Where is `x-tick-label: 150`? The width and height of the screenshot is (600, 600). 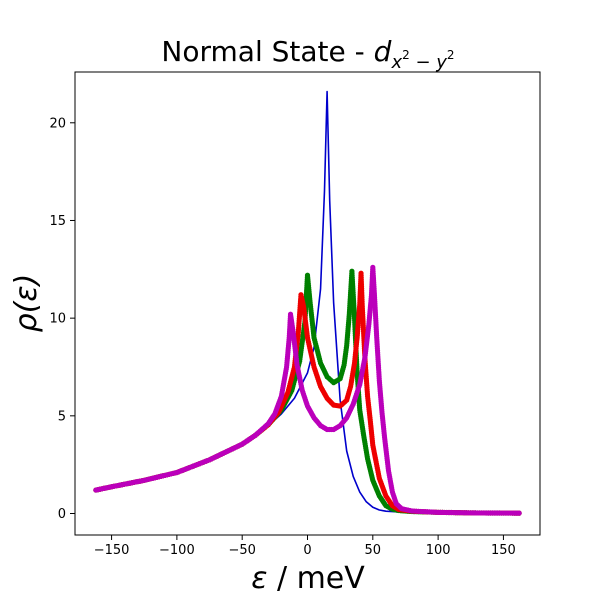 x-tick-label: 150 is located at coordinates (503, 550).